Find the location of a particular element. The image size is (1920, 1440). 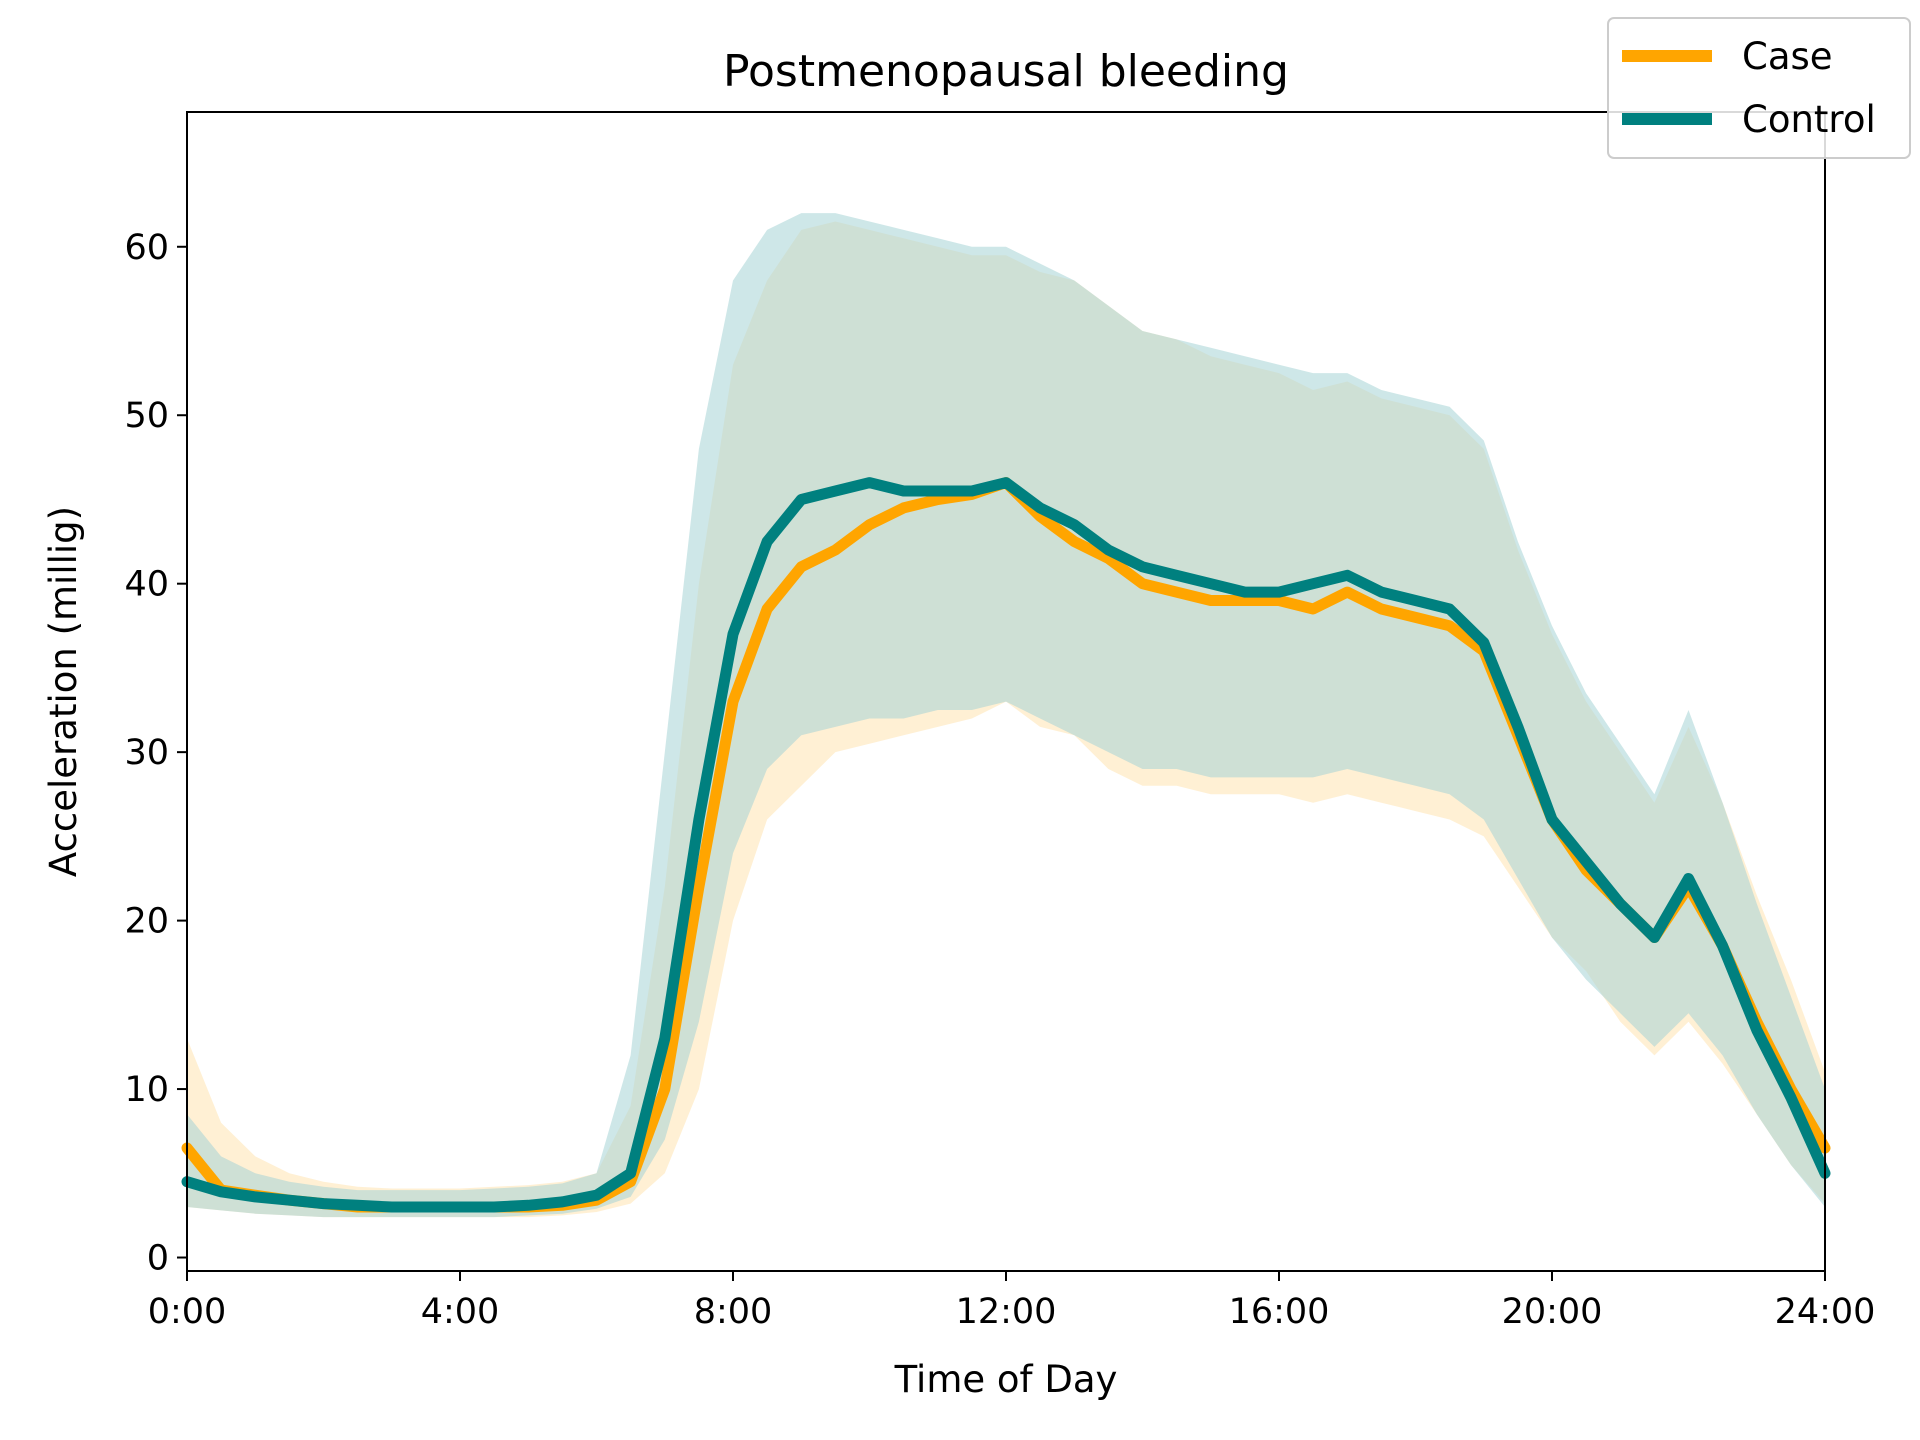

x-tick-label: 0:00 is located at coordinates (187, 1312).